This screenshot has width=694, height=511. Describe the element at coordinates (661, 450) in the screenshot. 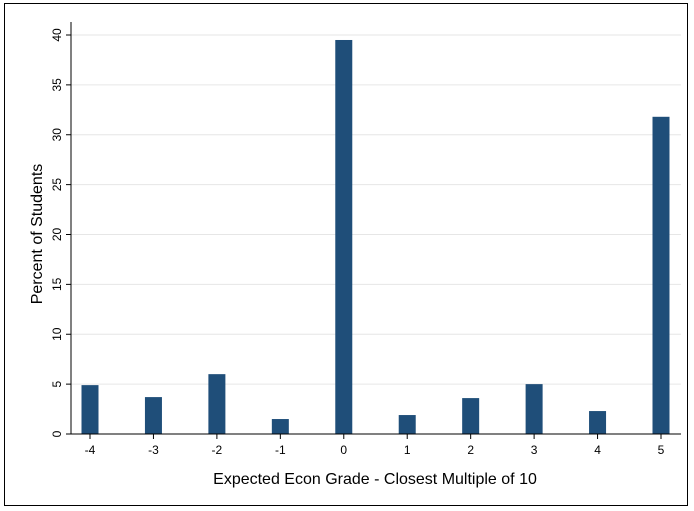

I see `x-tick-label: 5` at that location.